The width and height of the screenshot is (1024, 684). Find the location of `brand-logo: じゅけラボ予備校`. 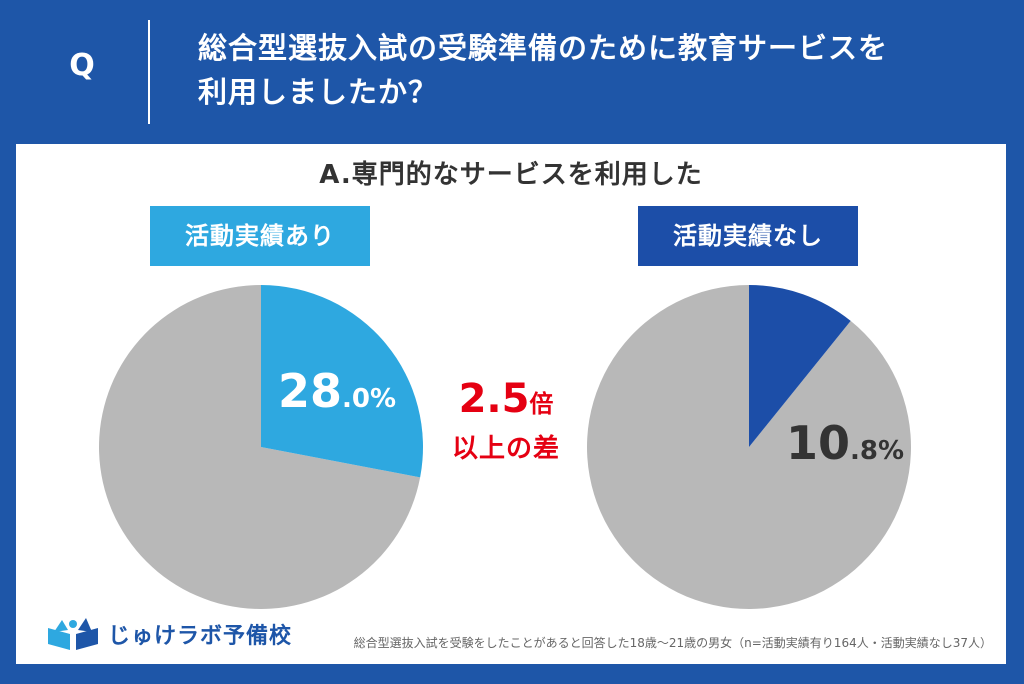

brand-logo: じゅけラボ予備校 is located at coordinates (168, 634).